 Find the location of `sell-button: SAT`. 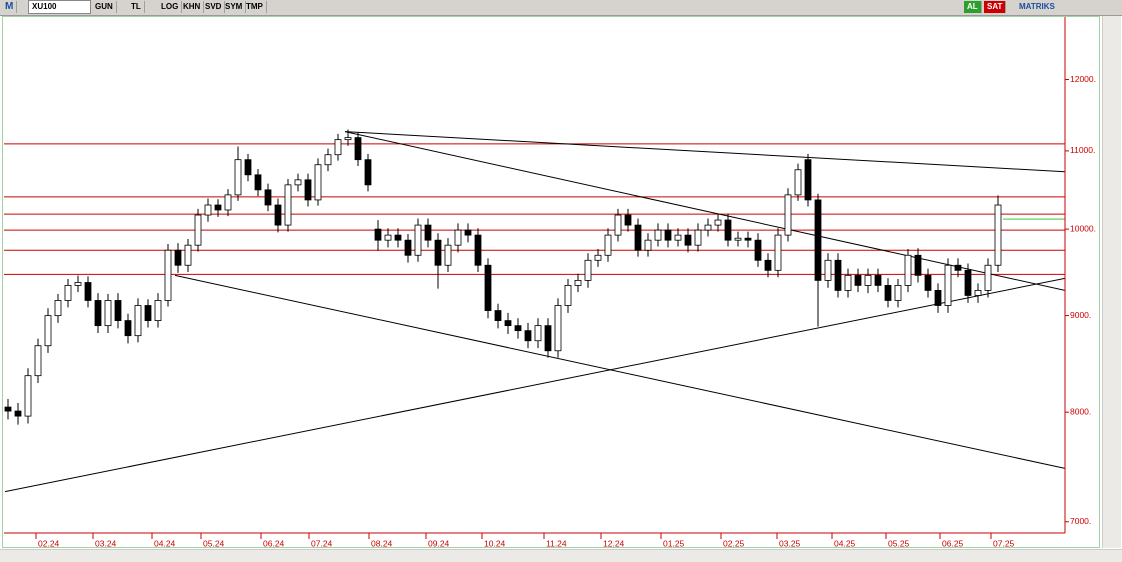

sell-button: SAT is located at coordinates (995, 7).